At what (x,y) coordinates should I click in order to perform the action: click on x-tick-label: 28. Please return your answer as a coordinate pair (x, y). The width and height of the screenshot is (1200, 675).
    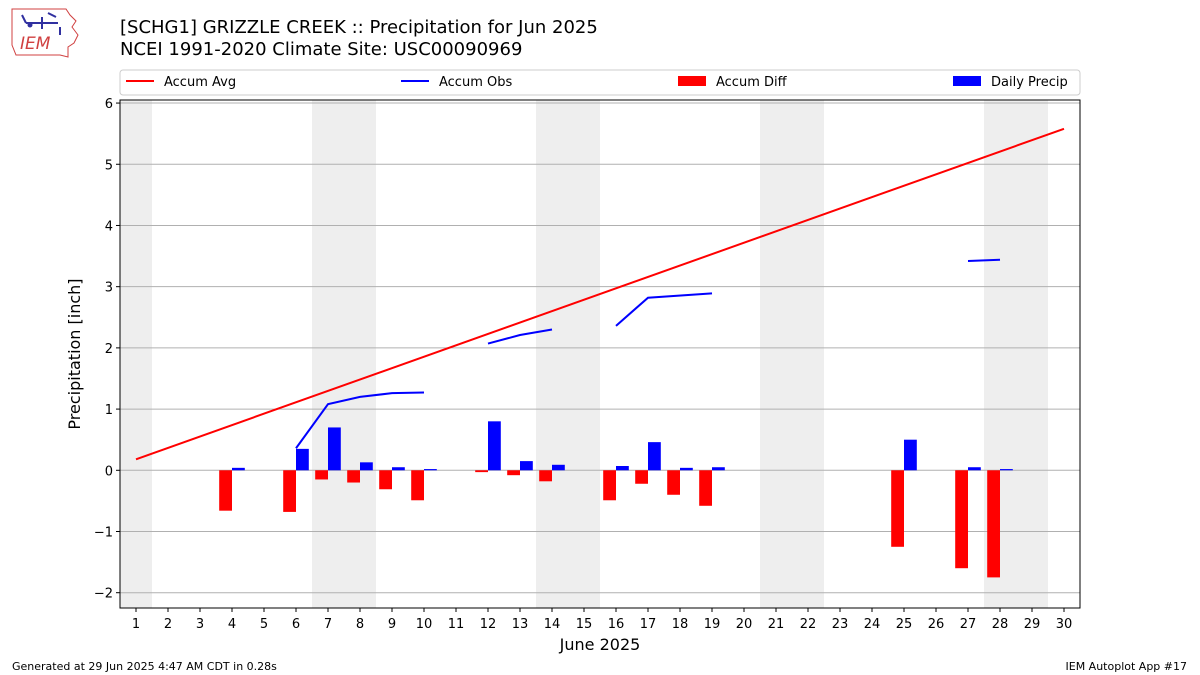
    Looking at the image, I should click on (1000, 624).